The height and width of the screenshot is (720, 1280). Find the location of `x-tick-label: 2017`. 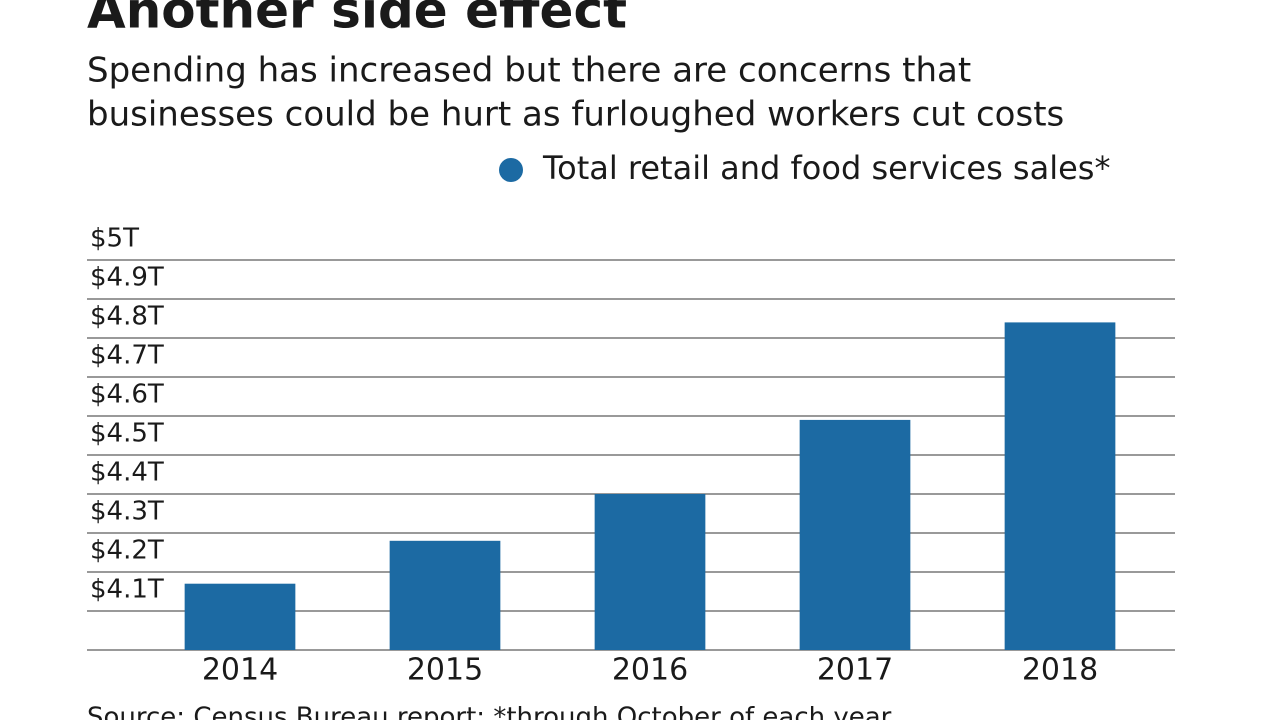

x-tick-label: 2017 is located at coordinates (855, 670).